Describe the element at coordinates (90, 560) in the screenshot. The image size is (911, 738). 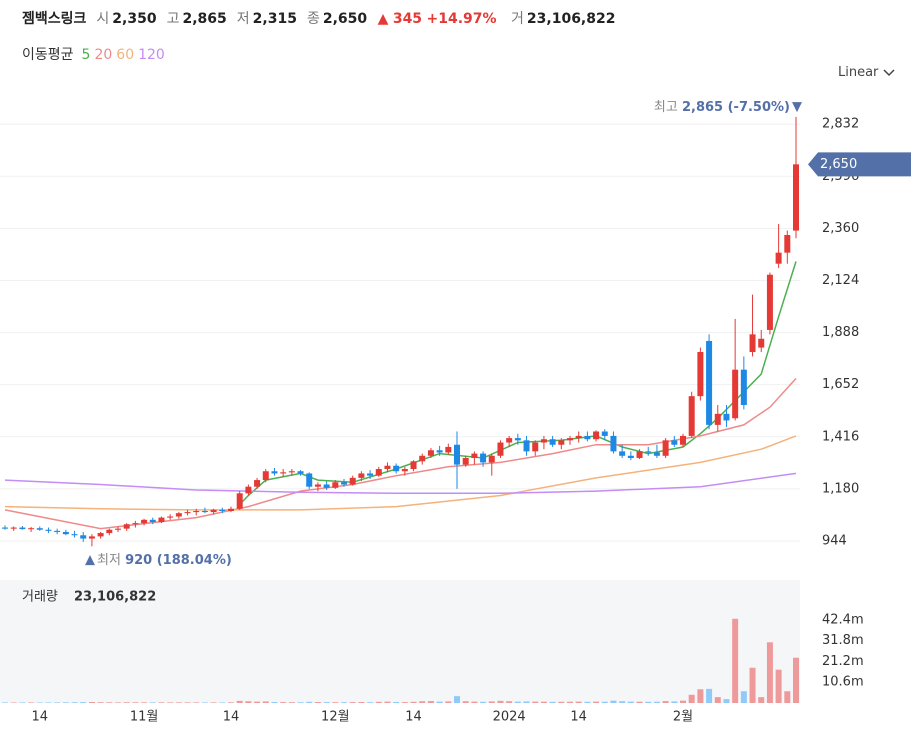
I see `low-marker: ▲` at that location.